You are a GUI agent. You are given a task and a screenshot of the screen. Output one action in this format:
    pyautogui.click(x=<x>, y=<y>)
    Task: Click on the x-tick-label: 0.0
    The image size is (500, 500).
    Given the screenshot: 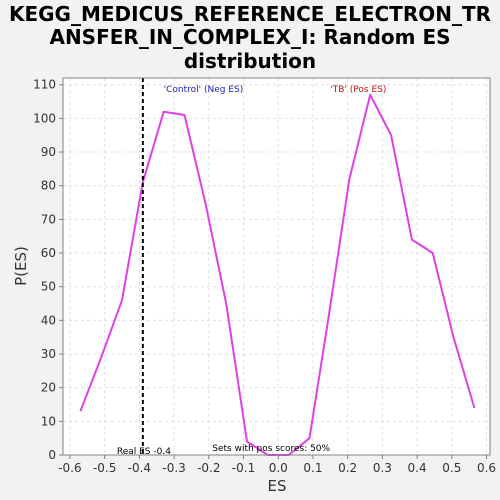 What is the action you would take?
    pyautogui.click(x=278, y=468)
    